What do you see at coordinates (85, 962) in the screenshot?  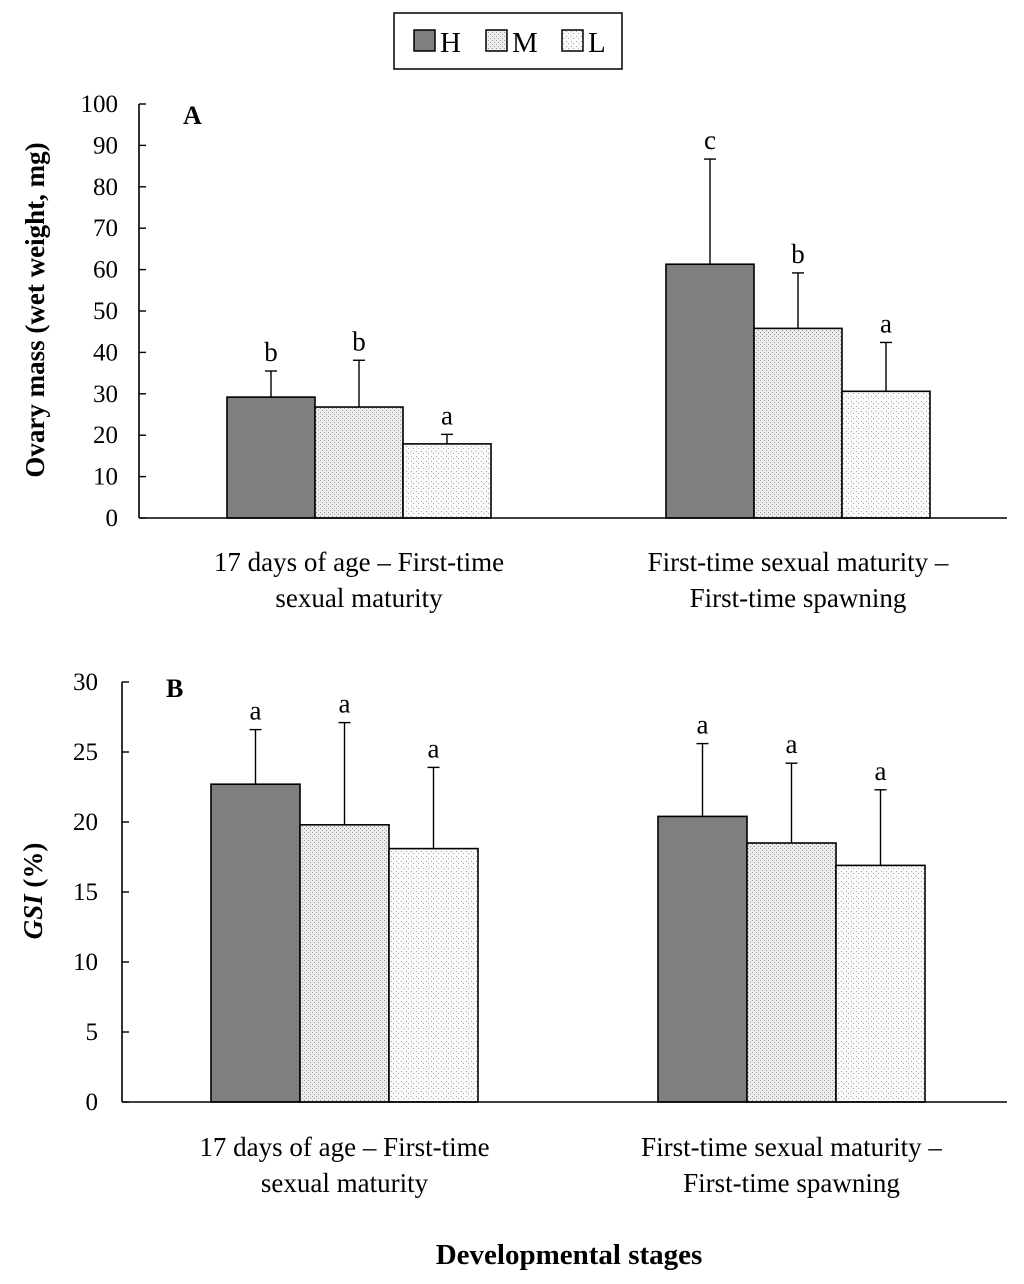 I see `panel-b-y-tick-label: 10` at bounding box center [85, 962].